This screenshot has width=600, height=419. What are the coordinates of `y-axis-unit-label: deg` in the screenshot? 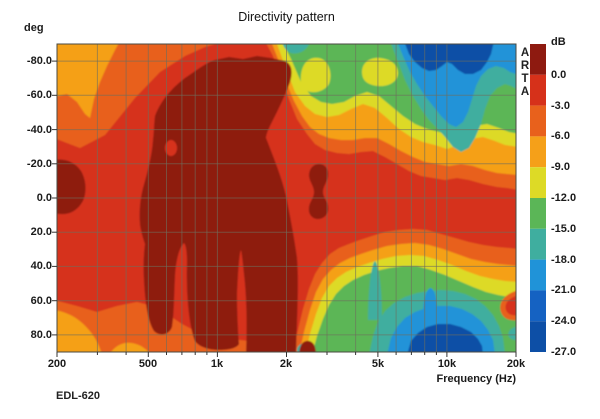 It's located at (34, 28).